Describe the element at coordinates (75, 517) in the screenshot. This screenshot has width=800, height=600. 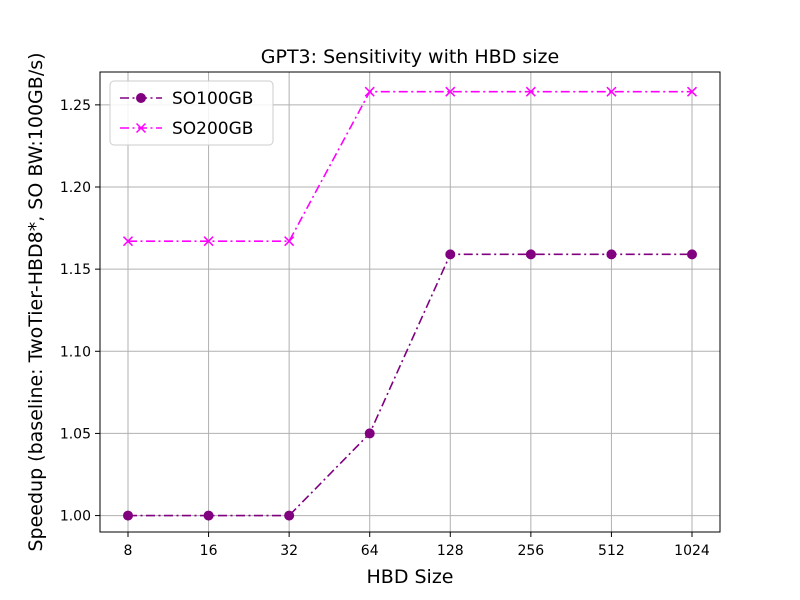
I see `y-tick-label: 1.00` at that location.